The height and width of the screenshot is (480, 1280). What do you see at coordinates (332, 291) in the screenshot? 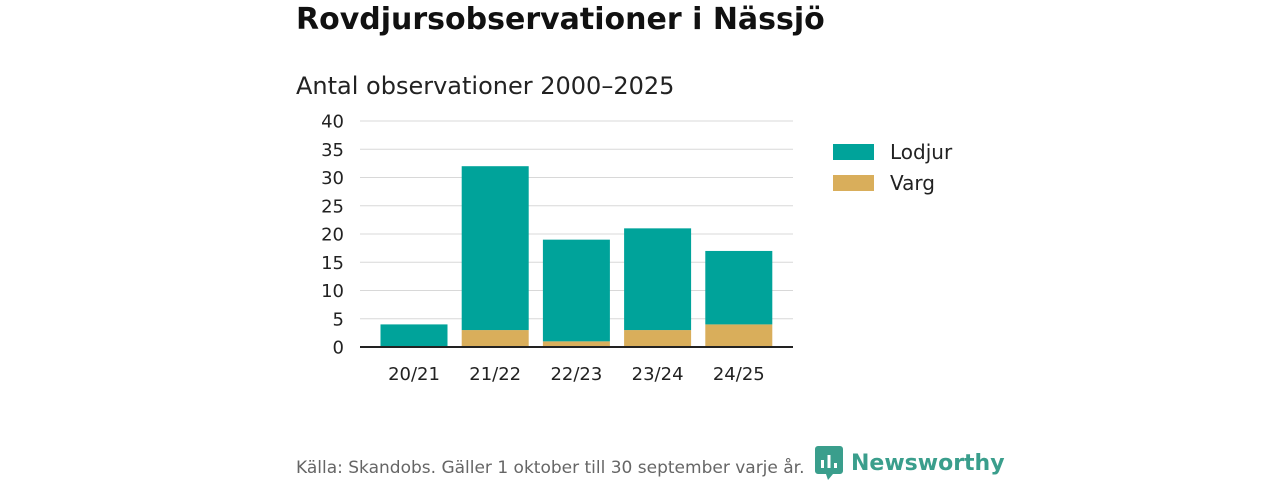
I see `y-tick-label: 10` at bounding box center [332, 291].